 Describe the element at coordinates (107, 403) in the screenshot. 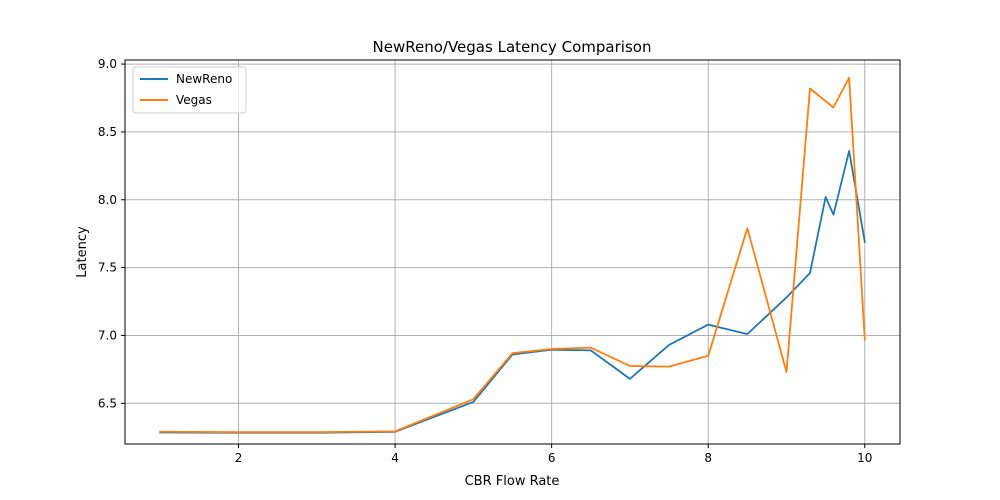

I see `y-tick-label: 6.5` at that location.